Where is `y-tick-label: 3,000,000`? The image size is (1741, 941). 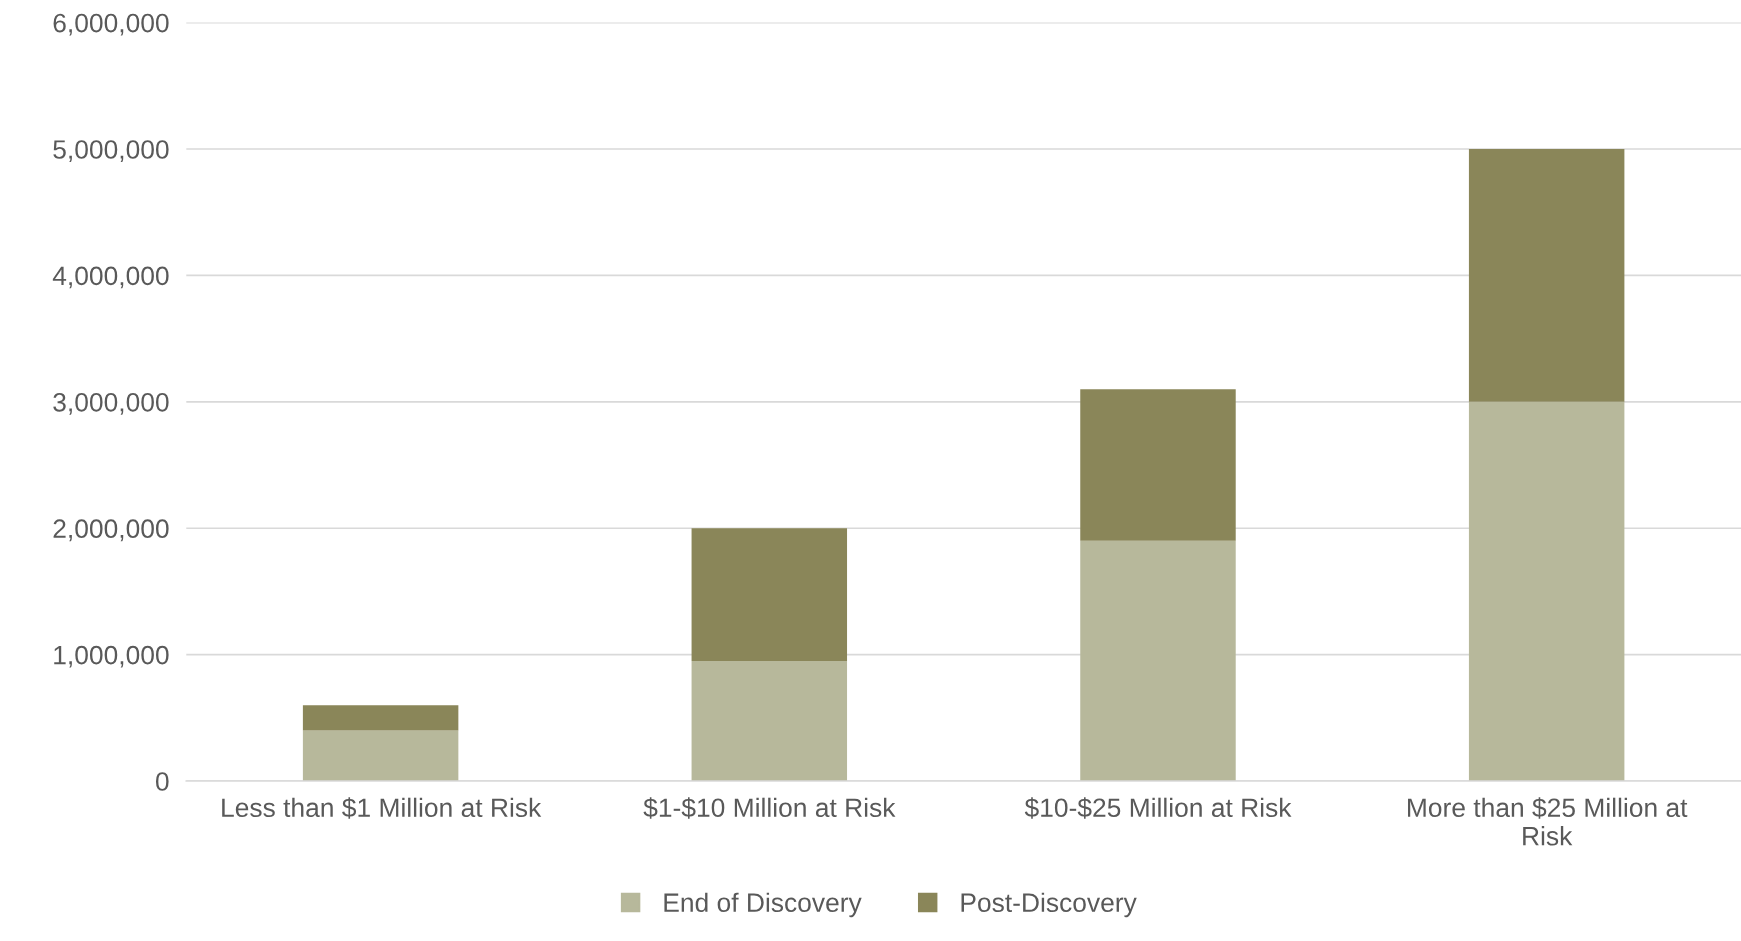 y-tick-label: 3,000,000 is located at coordinates (111, 403).